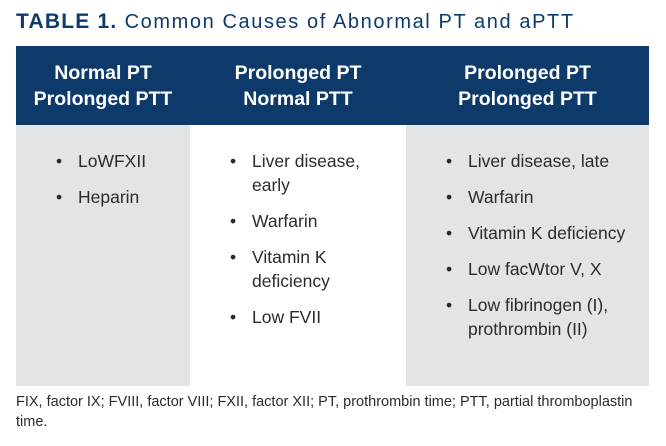 This screenshot has width=666, height=446. What do you see at coordinates (67, 21) in the screenshot?
I see `table-number: TABLE 1.` at bounding box center [67, 21].